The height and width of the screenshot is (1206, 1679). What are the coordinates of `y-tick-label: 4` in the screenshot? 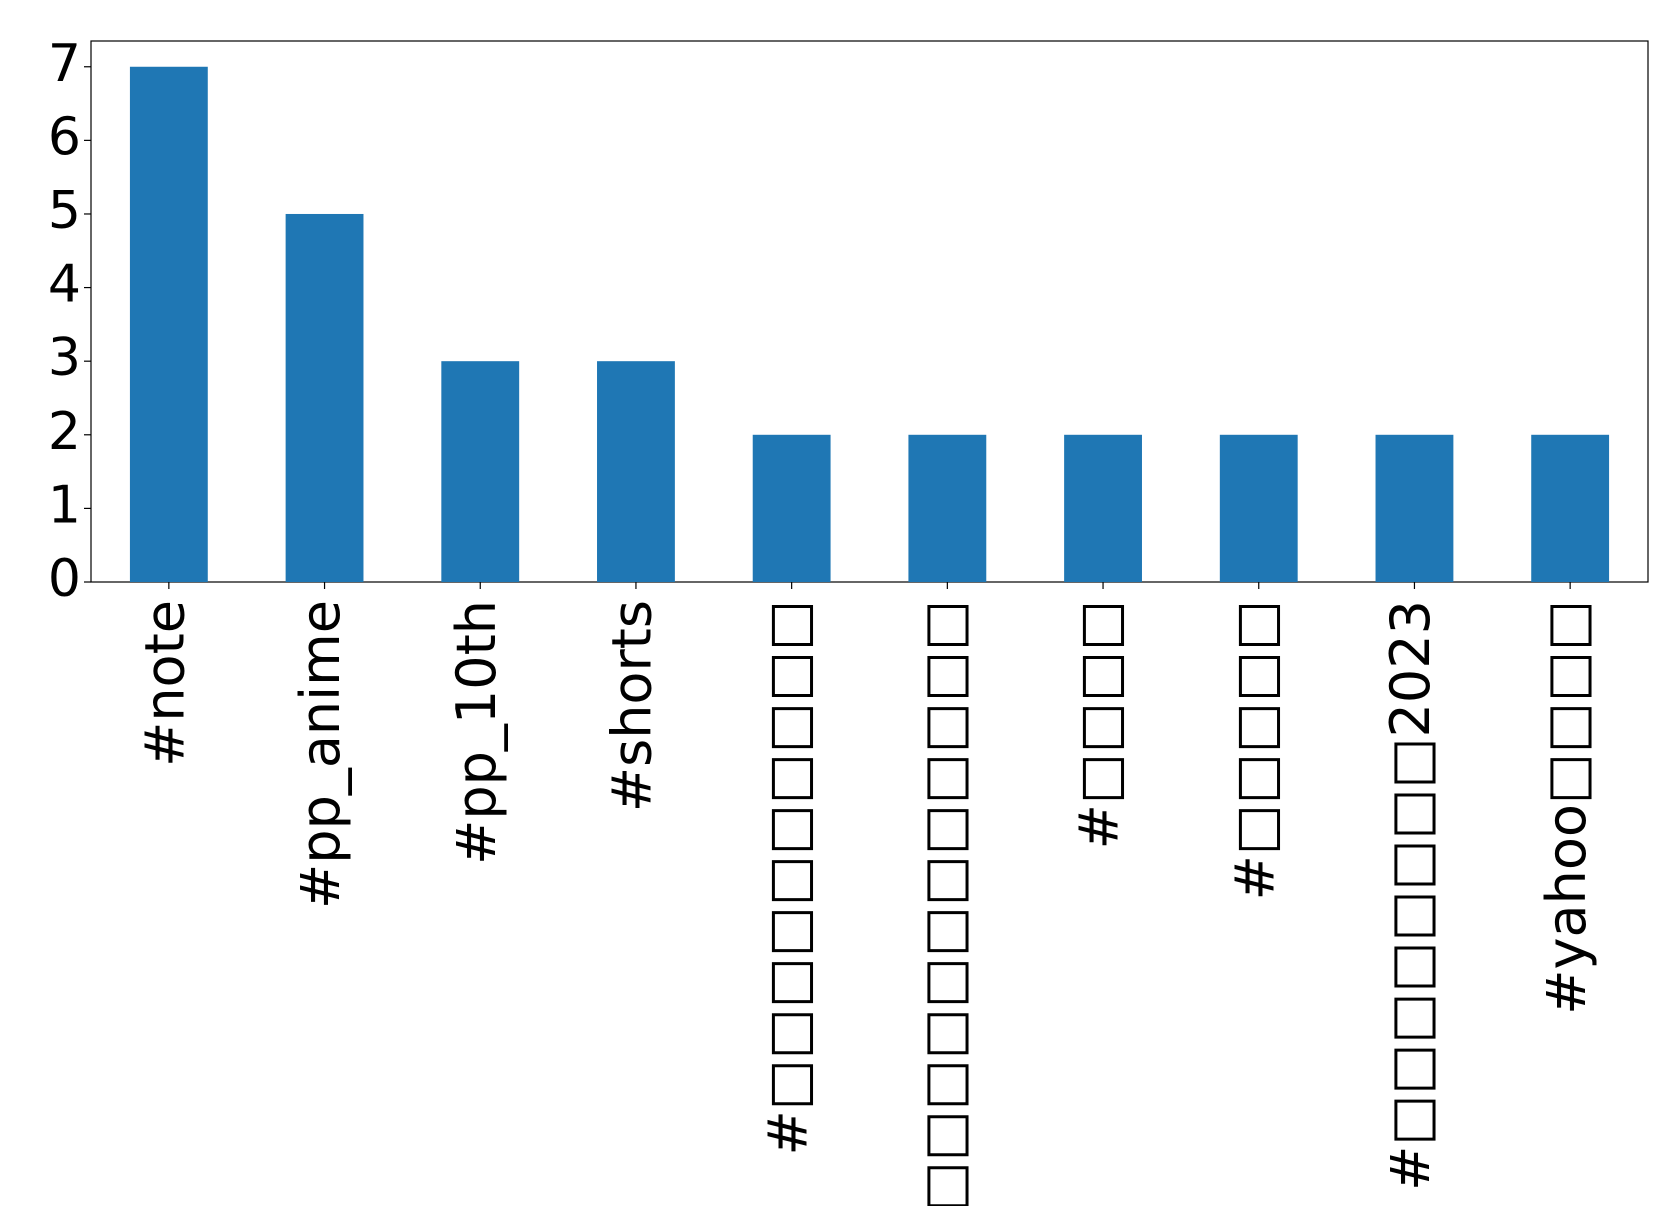 It's located at (64, 285).